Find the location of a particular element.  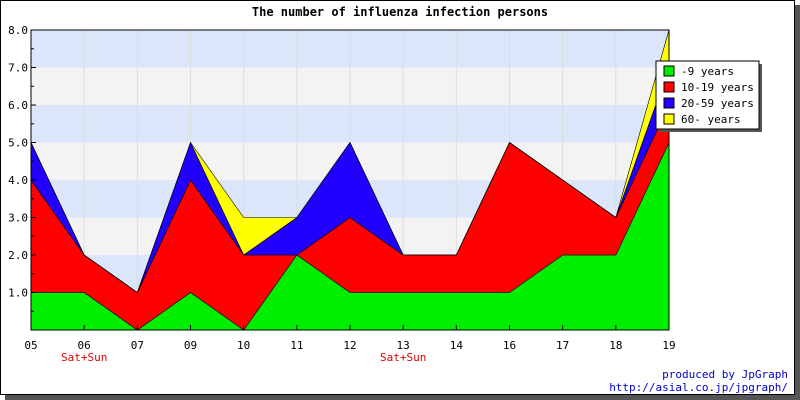

y-tick-label: 4.0 is located at coordinates (18, 180).